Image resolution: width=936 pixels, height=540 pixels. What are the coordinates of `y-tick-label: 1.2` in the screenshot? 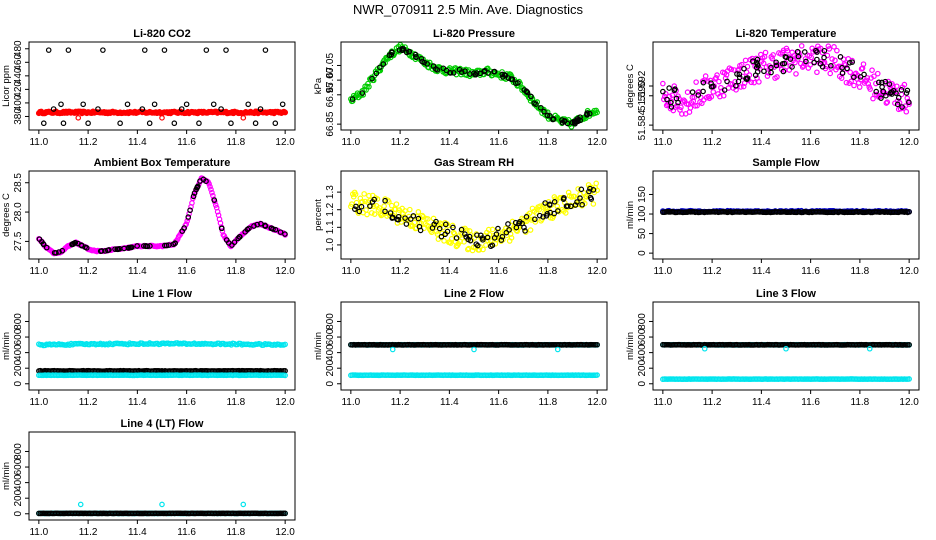 It's located at (330, 209).